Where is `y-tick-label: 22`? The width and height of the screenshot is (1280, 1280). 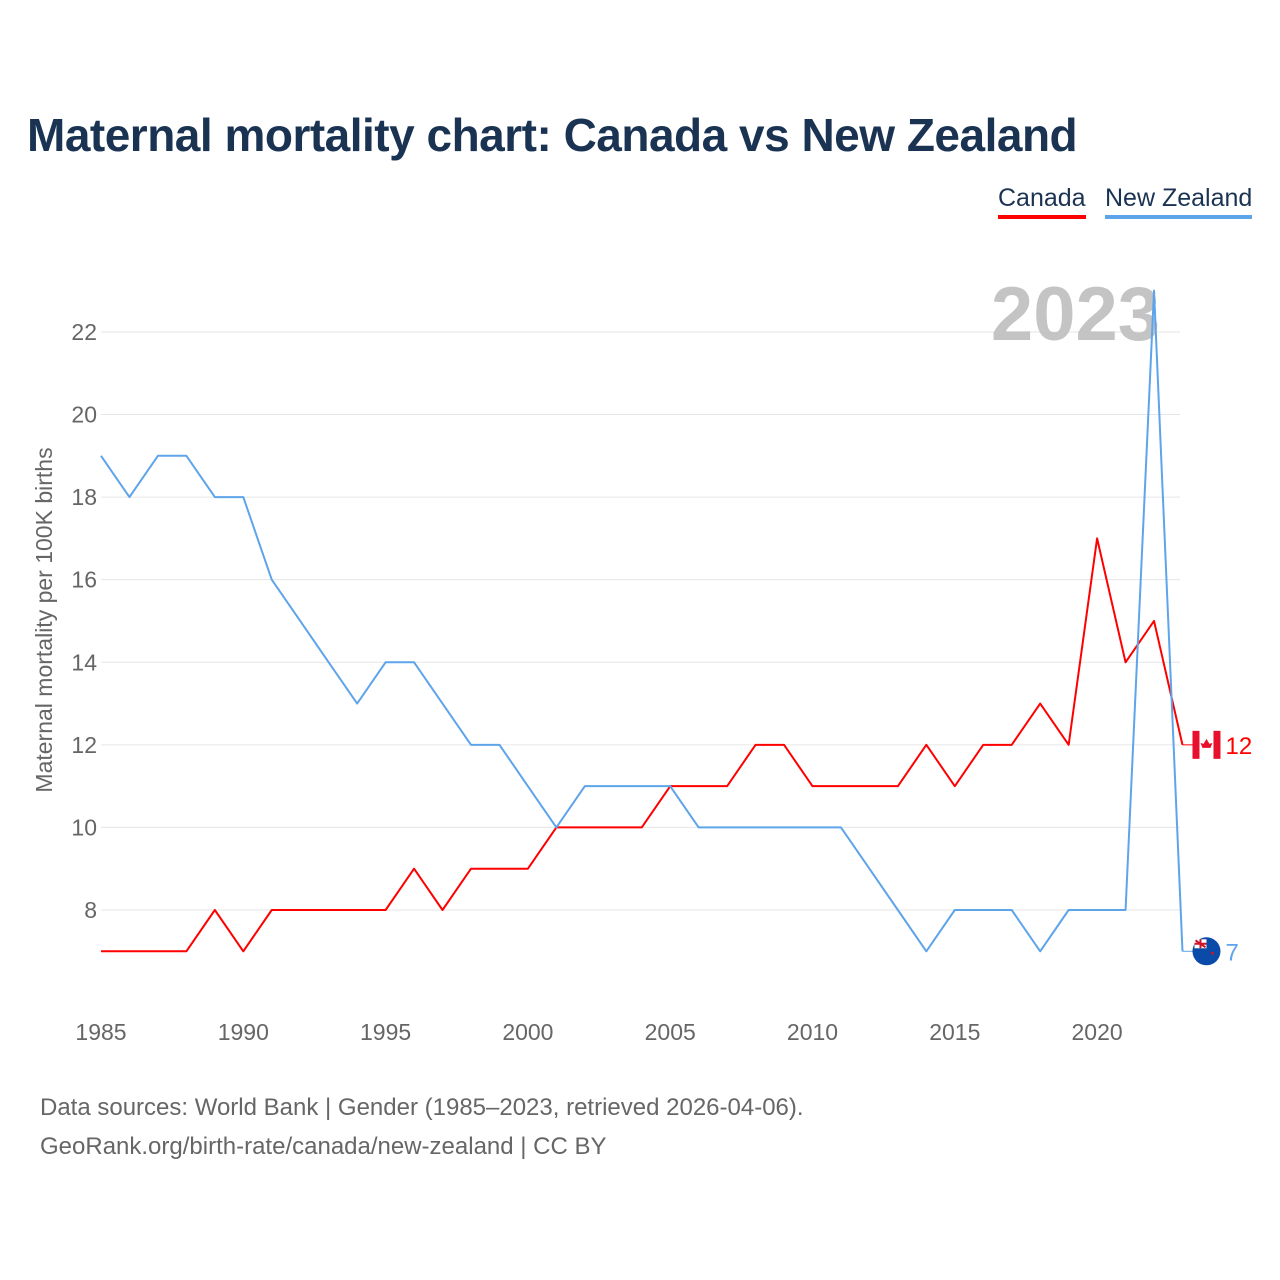
y-tick-label: 22 is located at coordinates (84, 332).